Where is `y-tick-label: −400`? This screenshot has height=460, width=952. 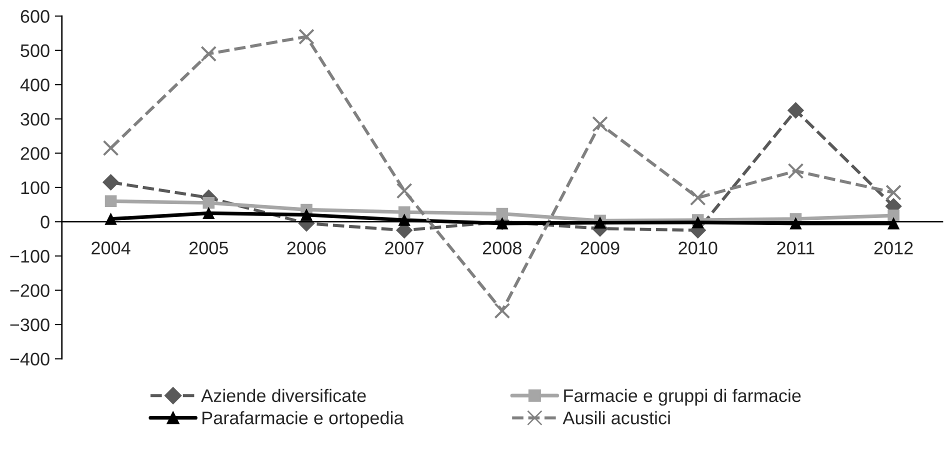 y-tick-label: −400 is located at coordinates (30, 359).